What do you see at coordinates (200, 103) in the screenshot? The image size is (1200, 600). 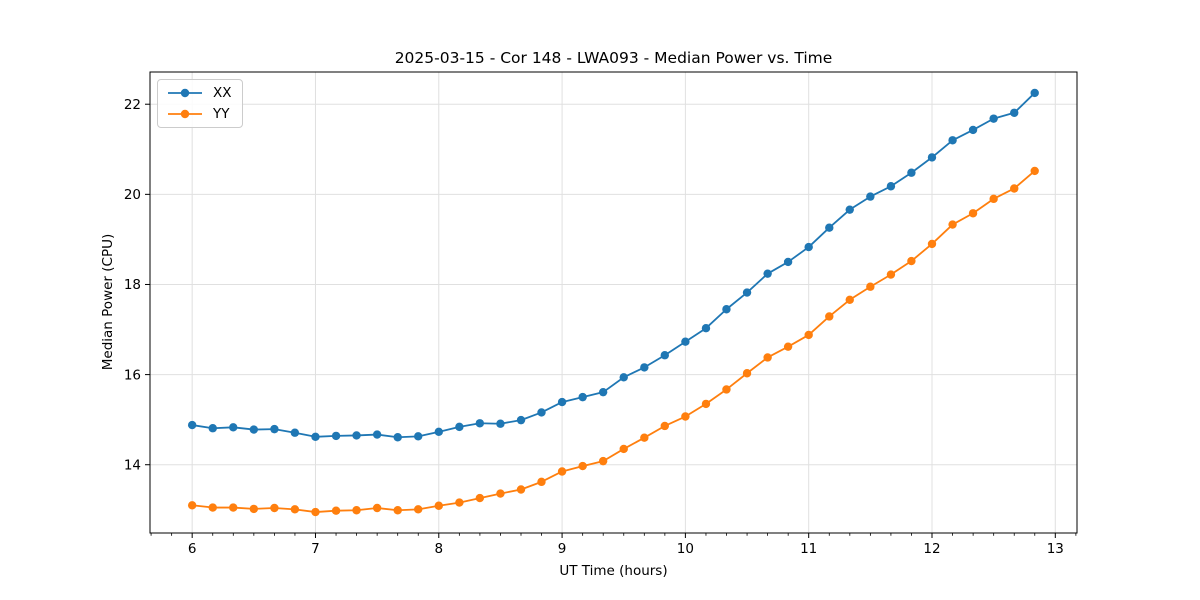 I see `legend: XX YY` at bounding box center [200, 103].